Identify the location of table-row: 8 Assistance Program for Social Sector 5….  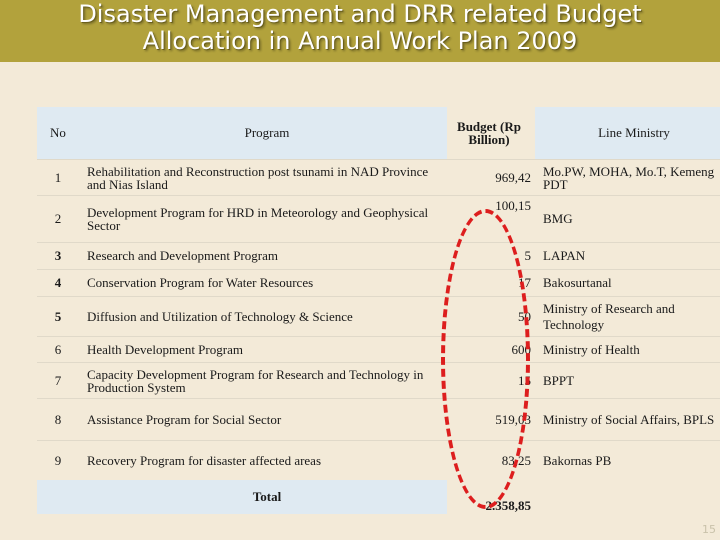
(378, 419).